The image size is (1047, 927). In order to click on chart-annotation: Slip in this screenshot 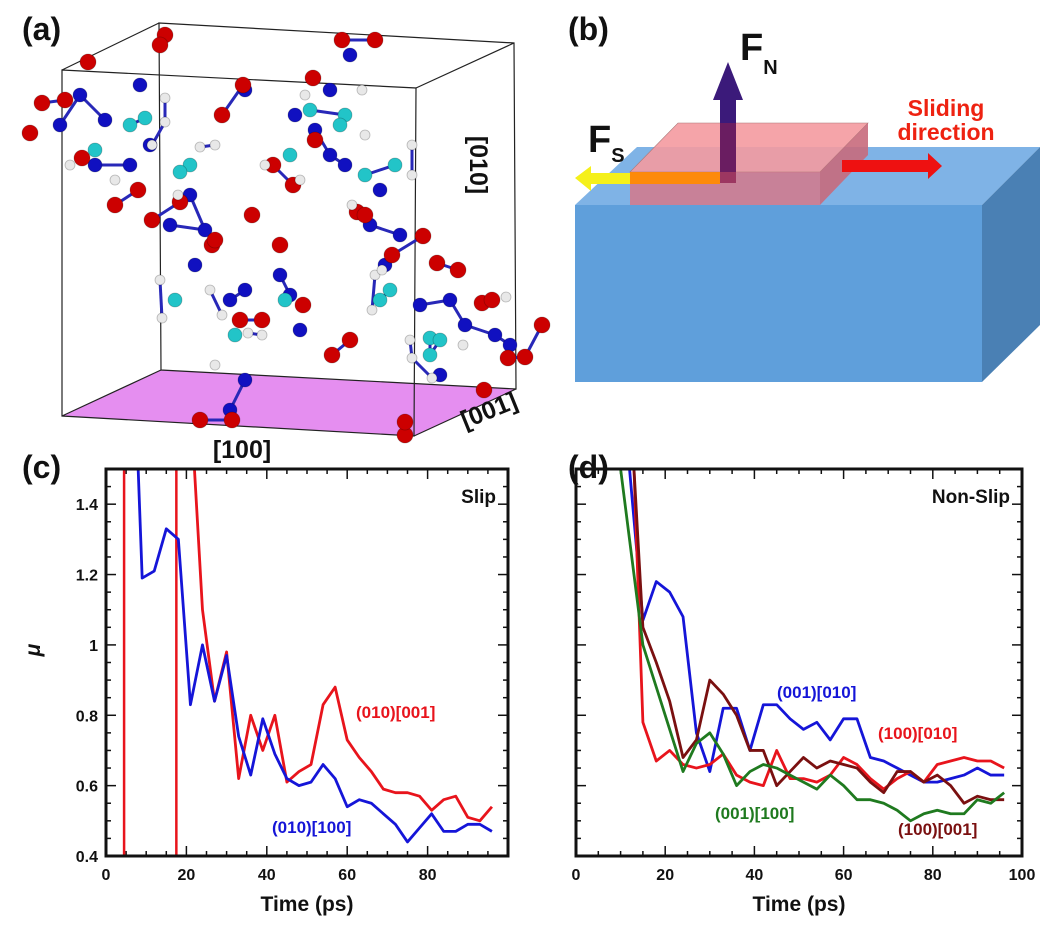, I will do `click(478, 497)`.